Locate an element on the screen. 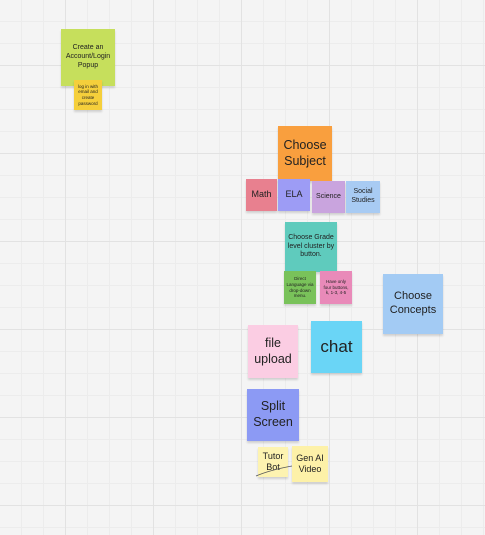 The width and height of the screenshot is (485, 535). sticky-note: Choose Grade level cluster by button. is located at coordinates (311, 247).